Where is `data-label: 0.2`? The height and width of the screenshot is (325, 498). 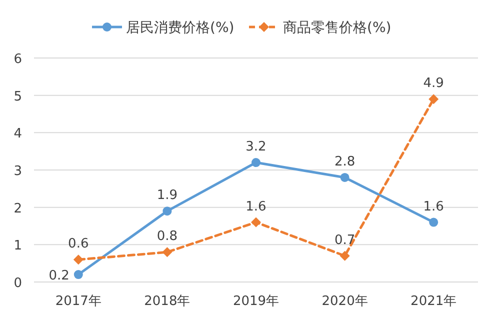
data-label: 0.2 is located at coordinates (59, 276).